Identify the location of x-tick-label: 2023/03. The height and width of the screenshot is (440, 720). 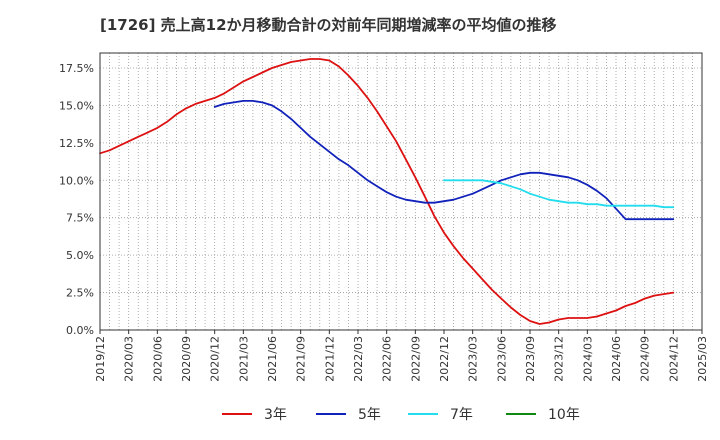
(473, 359).